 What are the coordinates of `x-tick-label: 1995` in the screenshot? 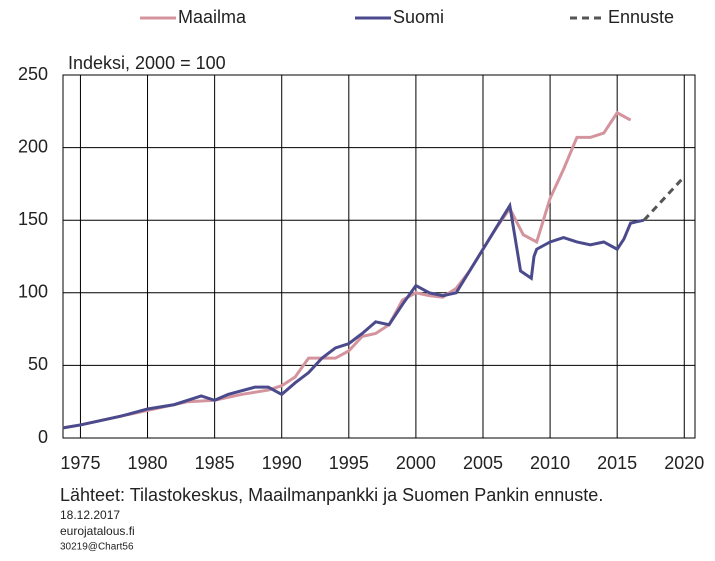 It's located at (349, 463).